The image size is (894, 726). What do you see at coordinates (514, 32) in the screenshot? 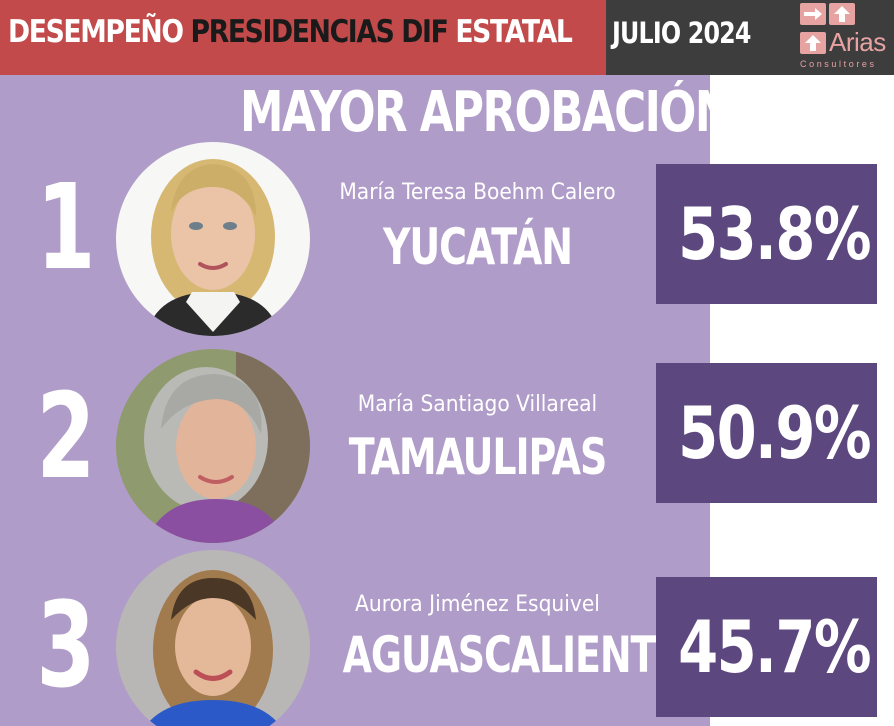
I see `header-title-part3: ESTATAL` at bounding box center [514, 32].